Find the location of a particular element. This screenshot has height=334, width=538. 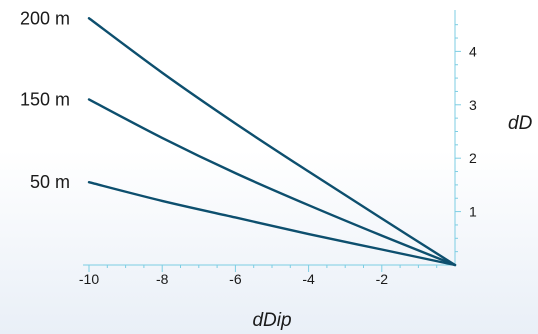

x-tick-label: -8 is located at coordinates (162, 279).